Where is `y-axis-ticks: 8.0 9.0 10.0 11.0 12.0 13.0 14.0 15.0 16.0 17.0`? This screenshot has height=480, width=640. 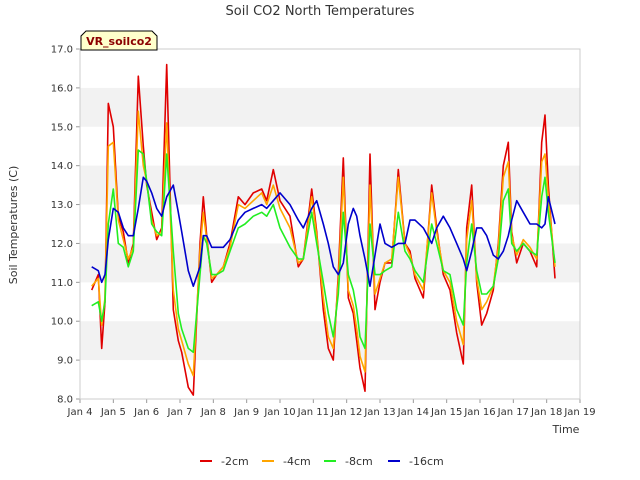
y-axis-ticks: 8.0 9.0 10.0 11.0 12.0 13.0 14.0 15.0 16.0 17.0 is located at coordinates (65, 225).